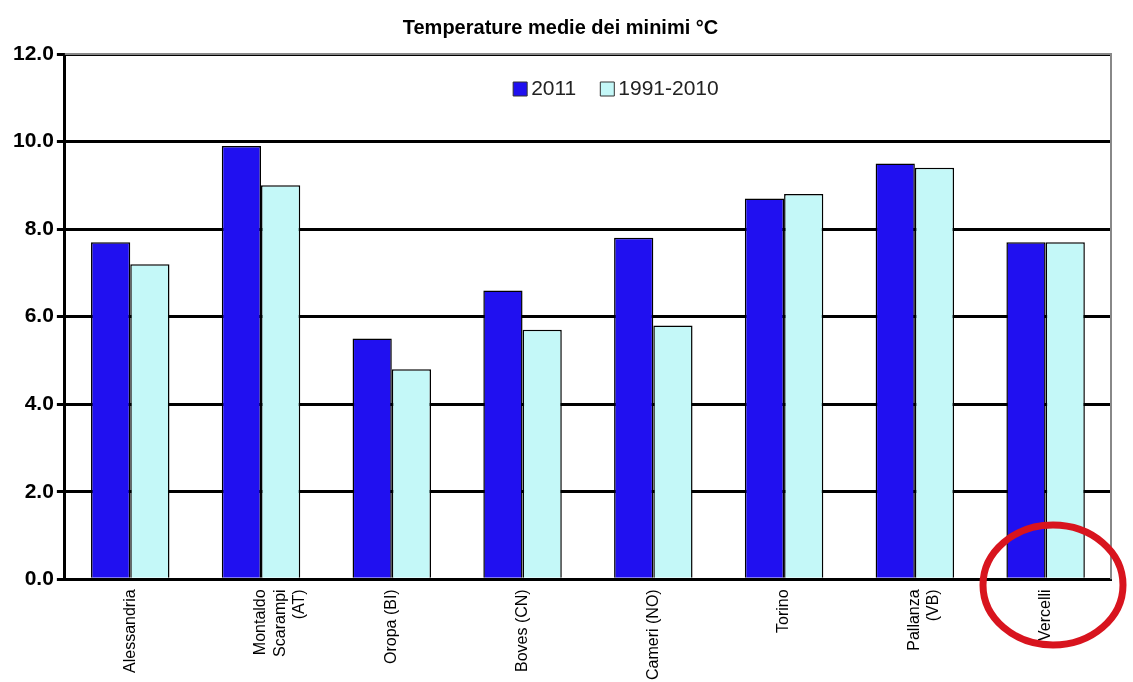 Image resolution: width=1133 pixels, height=682 pixels. Describe the element at coordinates (391, 627) in the screenshot. I see `x-tick-label: Oropa (BI)` at that location.